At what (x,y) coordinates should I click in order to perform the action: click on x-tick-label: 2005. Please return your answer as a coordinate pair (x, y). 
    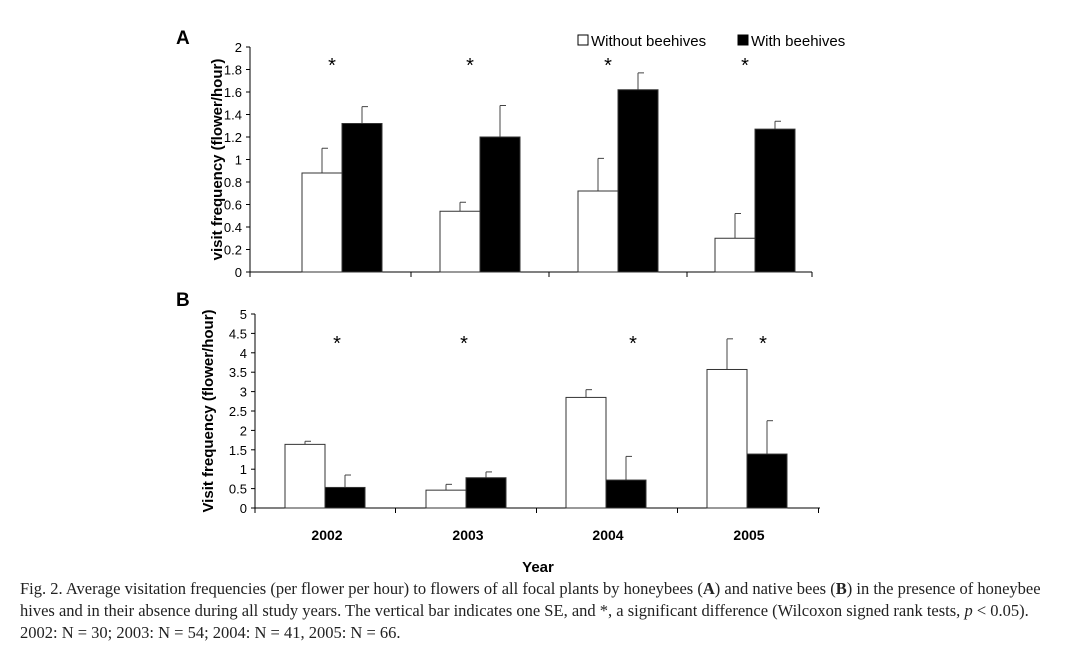
    Looking at the image, I should click on (748, 535).